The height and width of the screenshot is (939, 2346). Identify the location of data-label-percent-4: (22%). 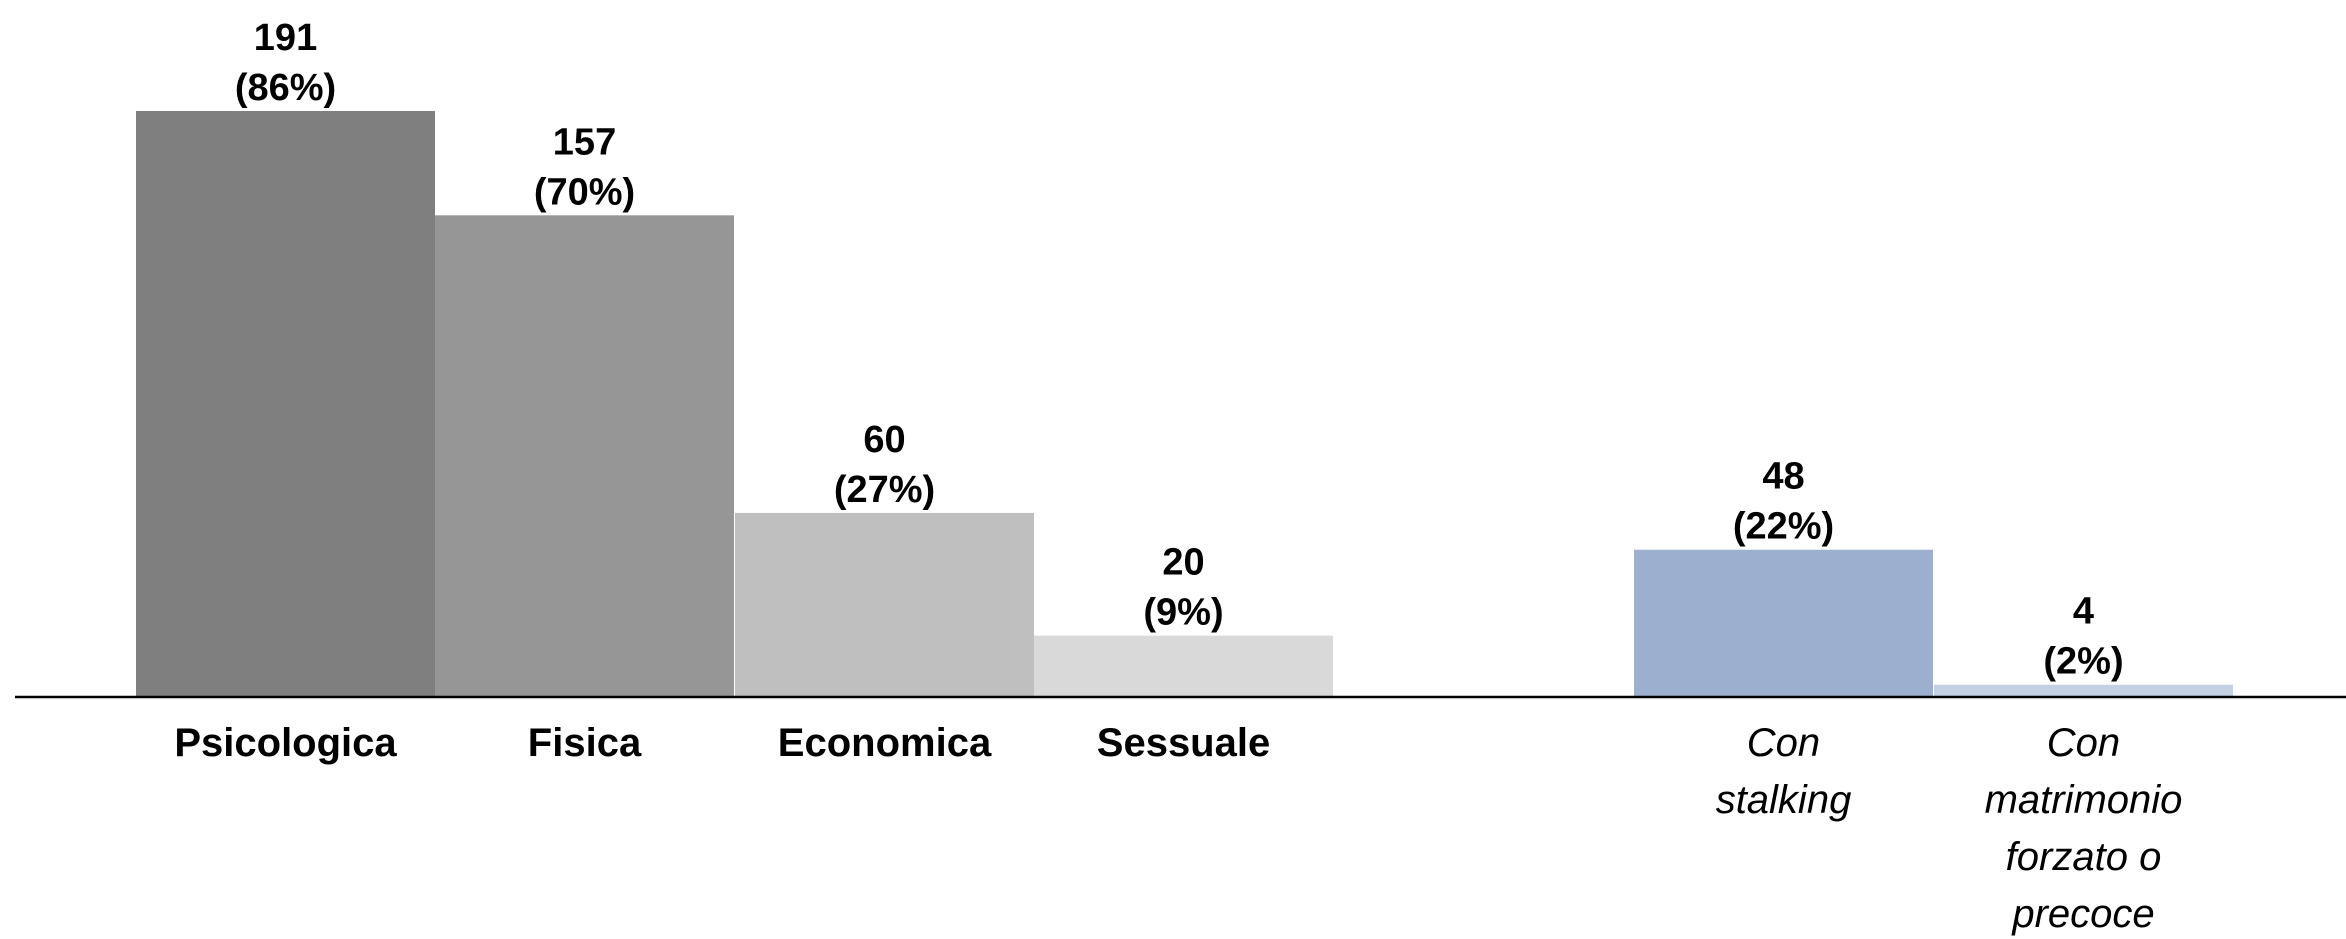
(1783, 527).